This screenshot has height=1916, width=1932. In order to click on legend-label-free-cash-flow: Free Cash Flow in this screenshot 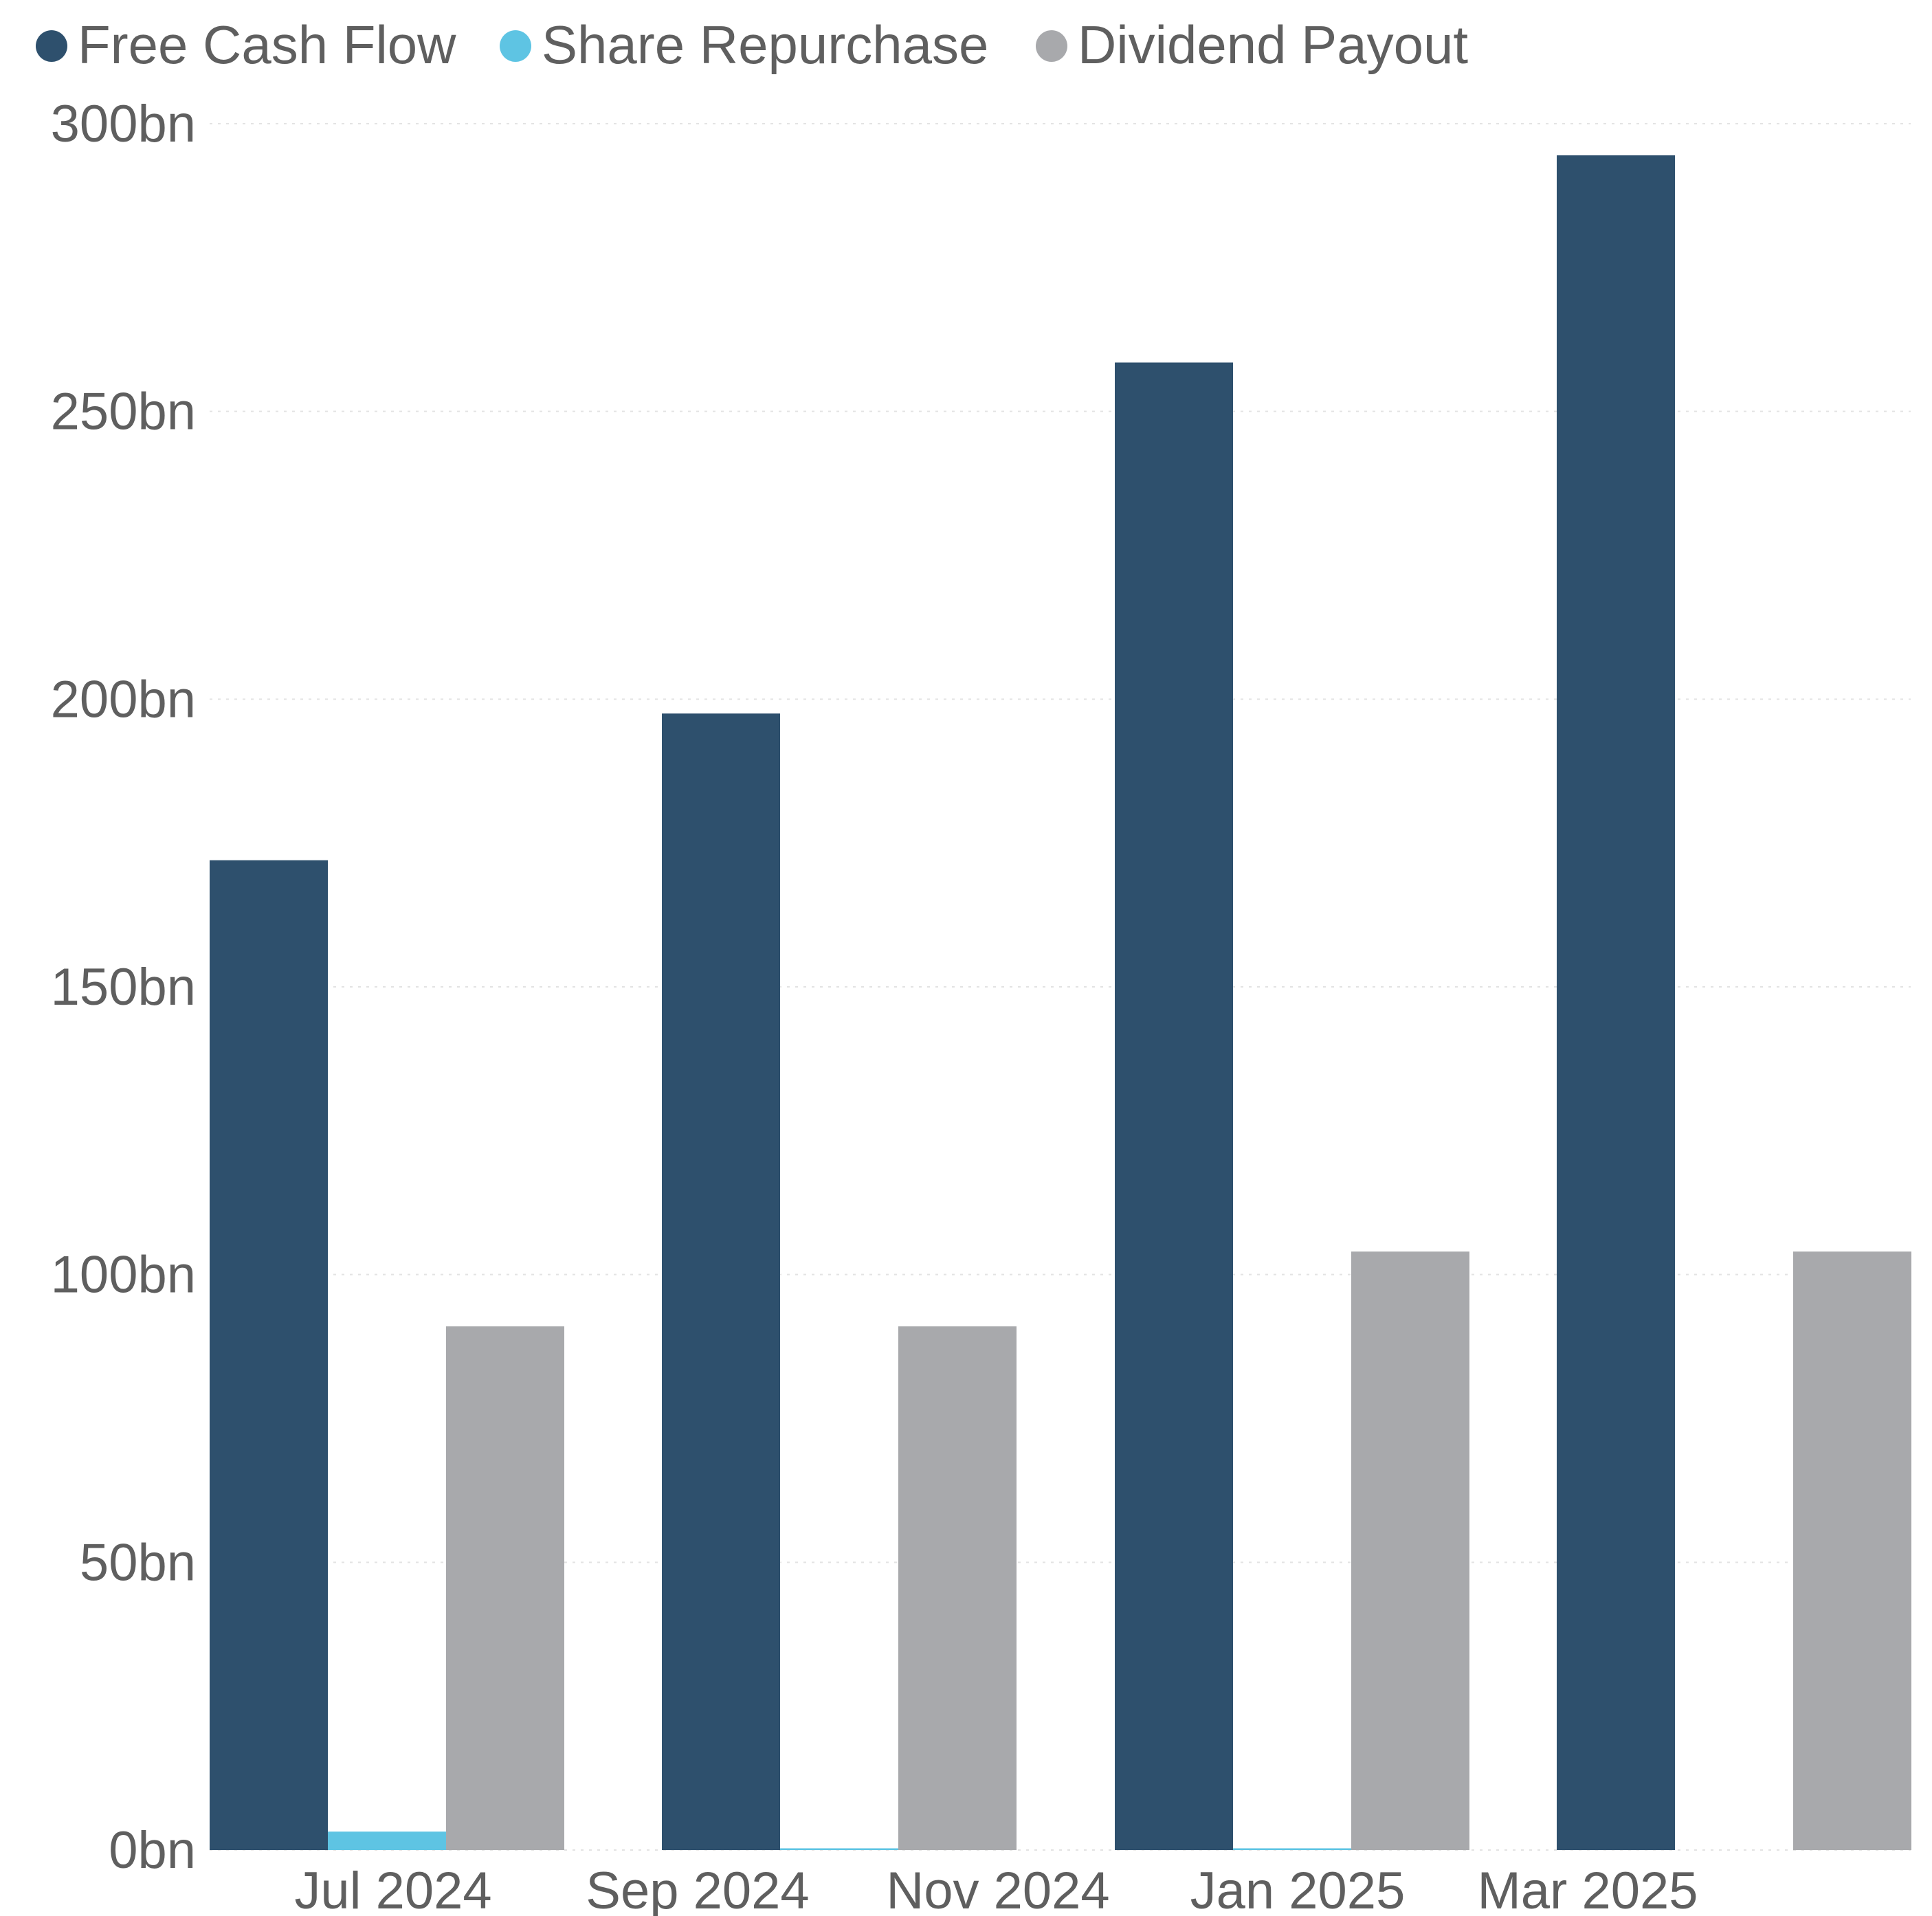, I will do `click(267, 44)`.